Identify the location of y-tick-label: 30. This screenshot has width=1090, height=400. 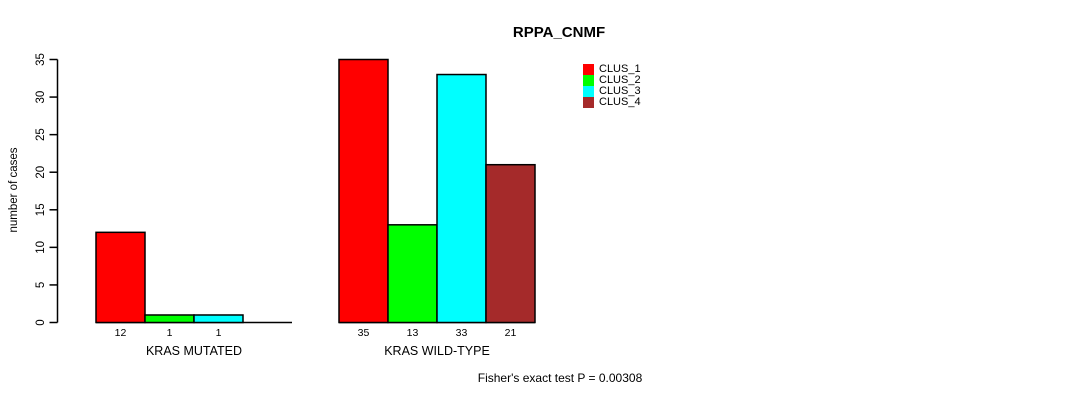
(41, 97).